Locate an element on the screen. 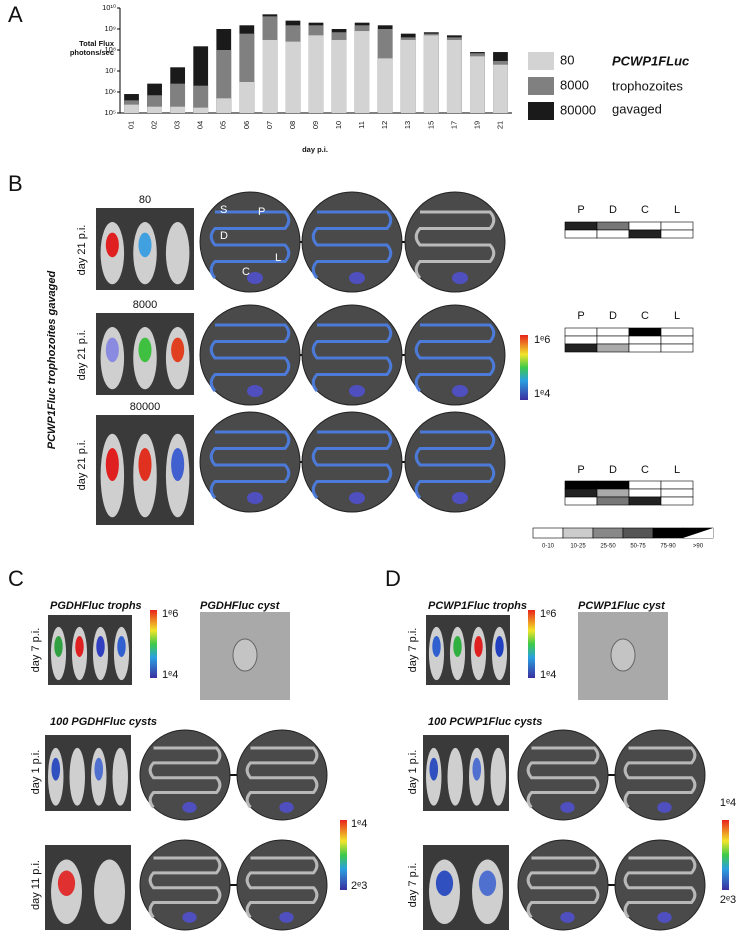  x-tick-label: 15 is located at coordinates (430, 125).